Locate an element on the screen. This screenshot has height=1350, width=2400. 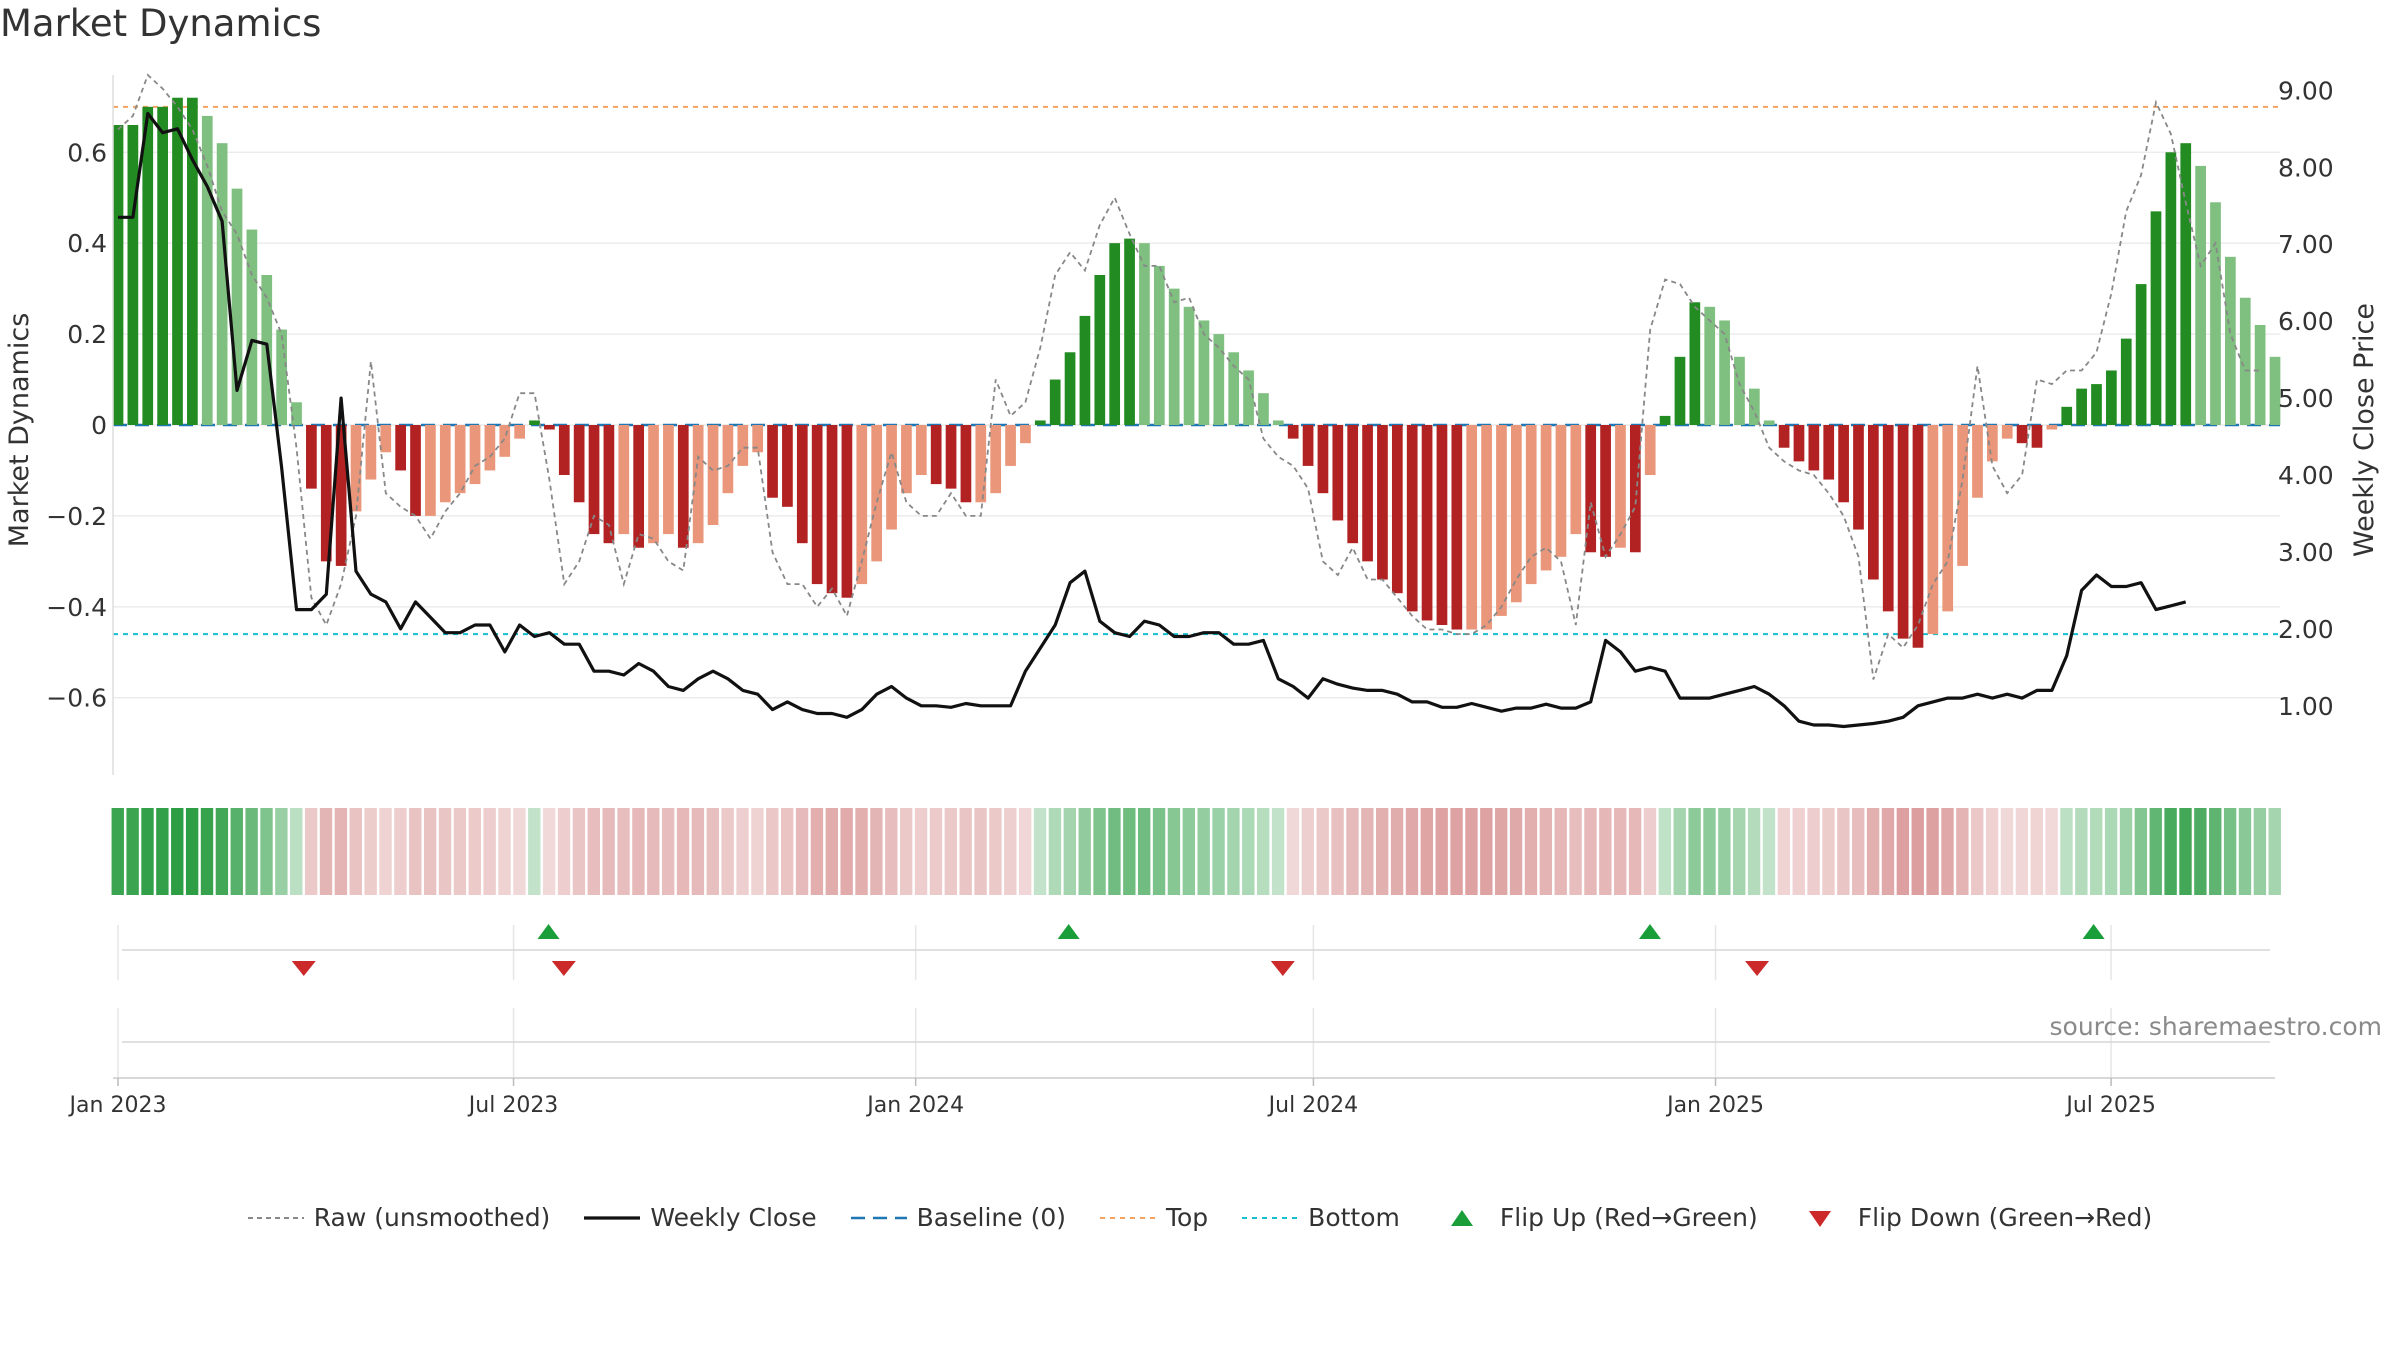
legend-item-top: Top is located at coordinates (1153, 1217).